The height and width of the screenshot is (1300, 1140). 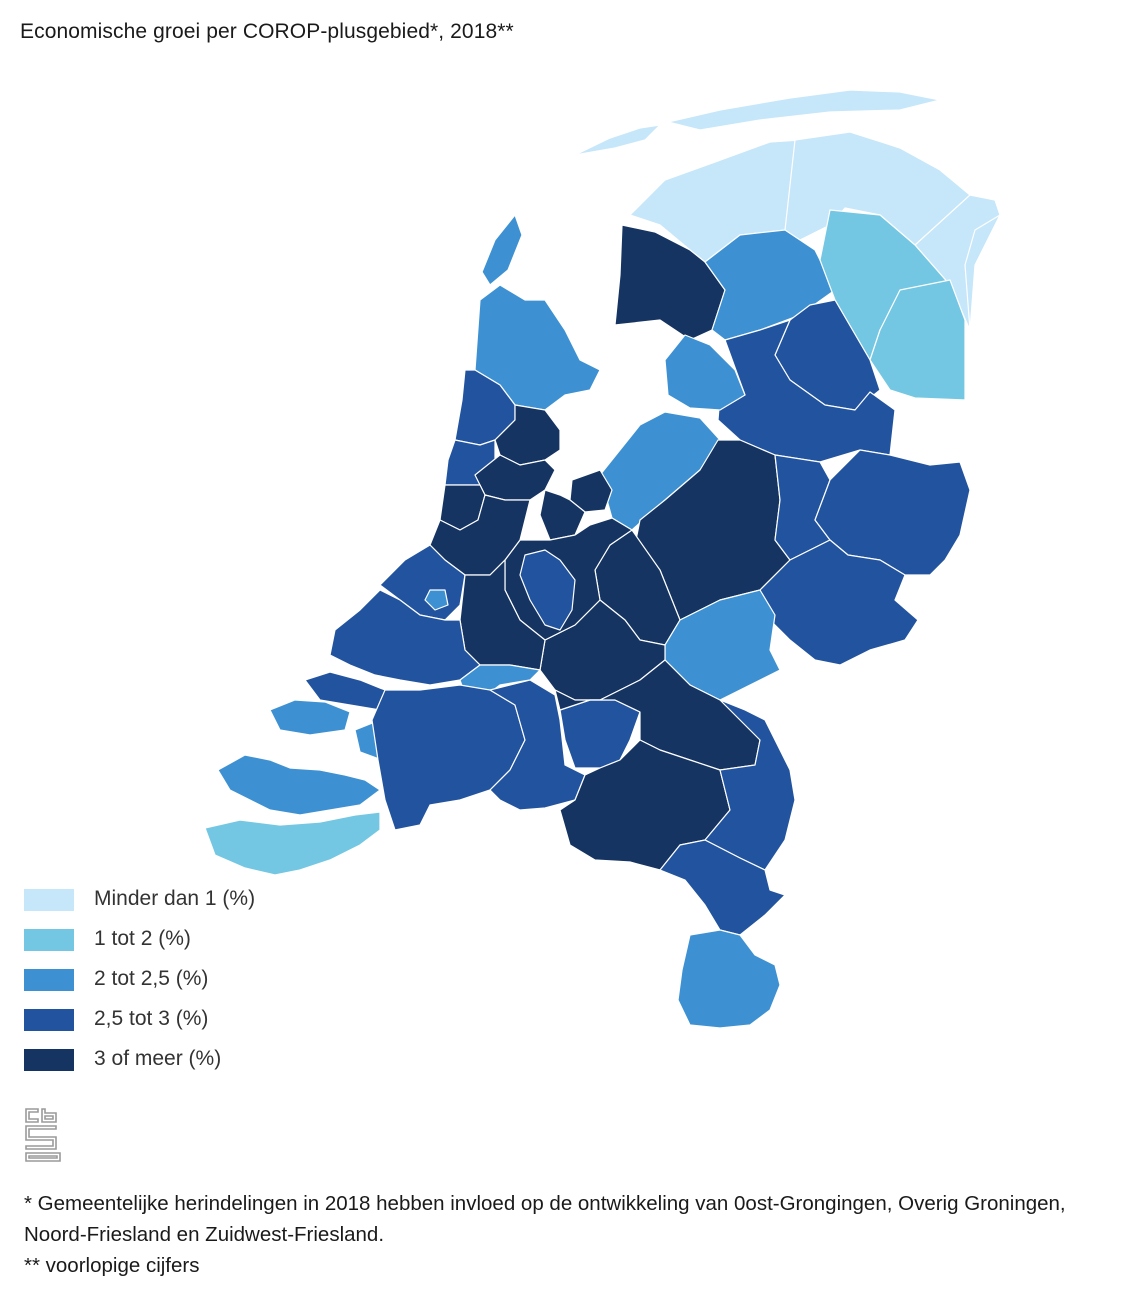 I want to click on region-delft-westland, so click(x=436, y=600).